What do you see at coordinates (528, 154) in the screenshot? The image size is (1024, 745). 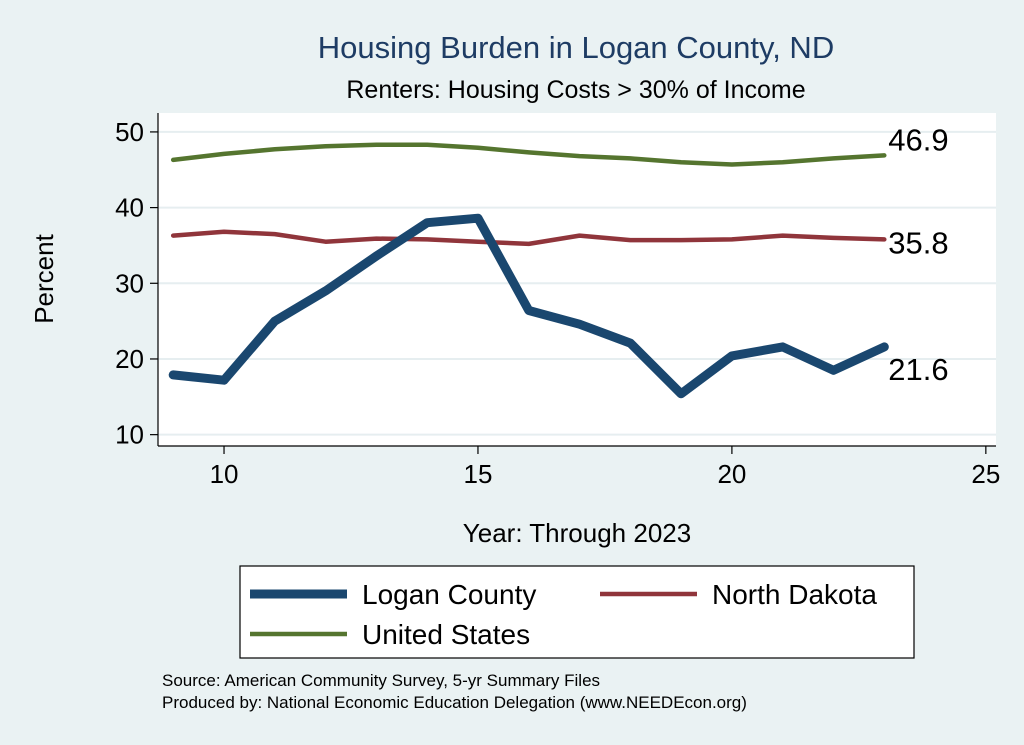 I see `series-line-united-states` at bounding box center [528, 154].